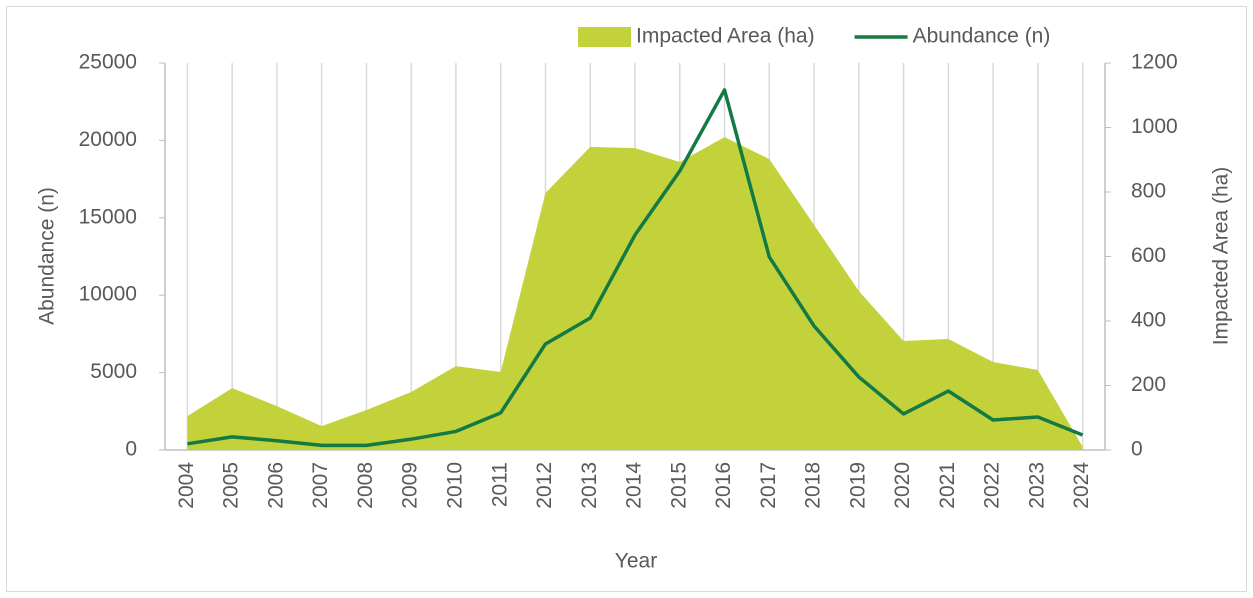  What do you see at coordinates (231, 485) in the screenshot?
I see `x-tick-label: 2005` at bounding box center [231, 485].